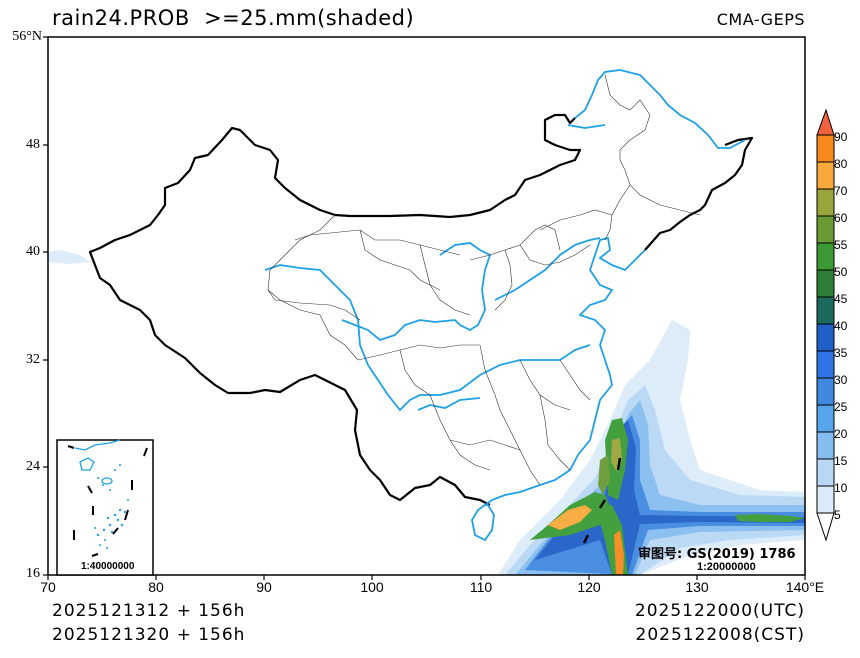  I want to click on lat-label-48: 48, so click(33, 144).